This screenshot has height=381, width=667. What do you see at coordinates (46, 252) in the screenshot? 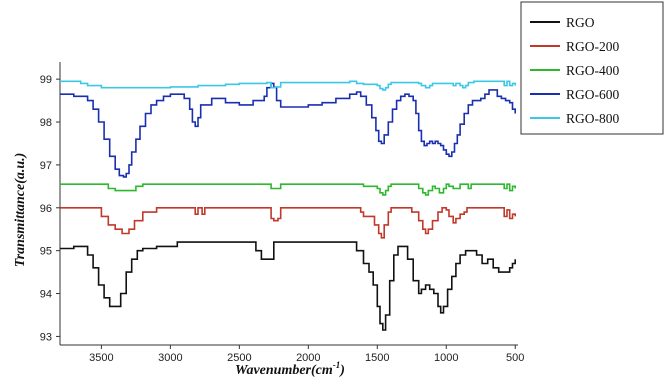
I see `y-tick-label: 95` at bounding box center [46, 252].